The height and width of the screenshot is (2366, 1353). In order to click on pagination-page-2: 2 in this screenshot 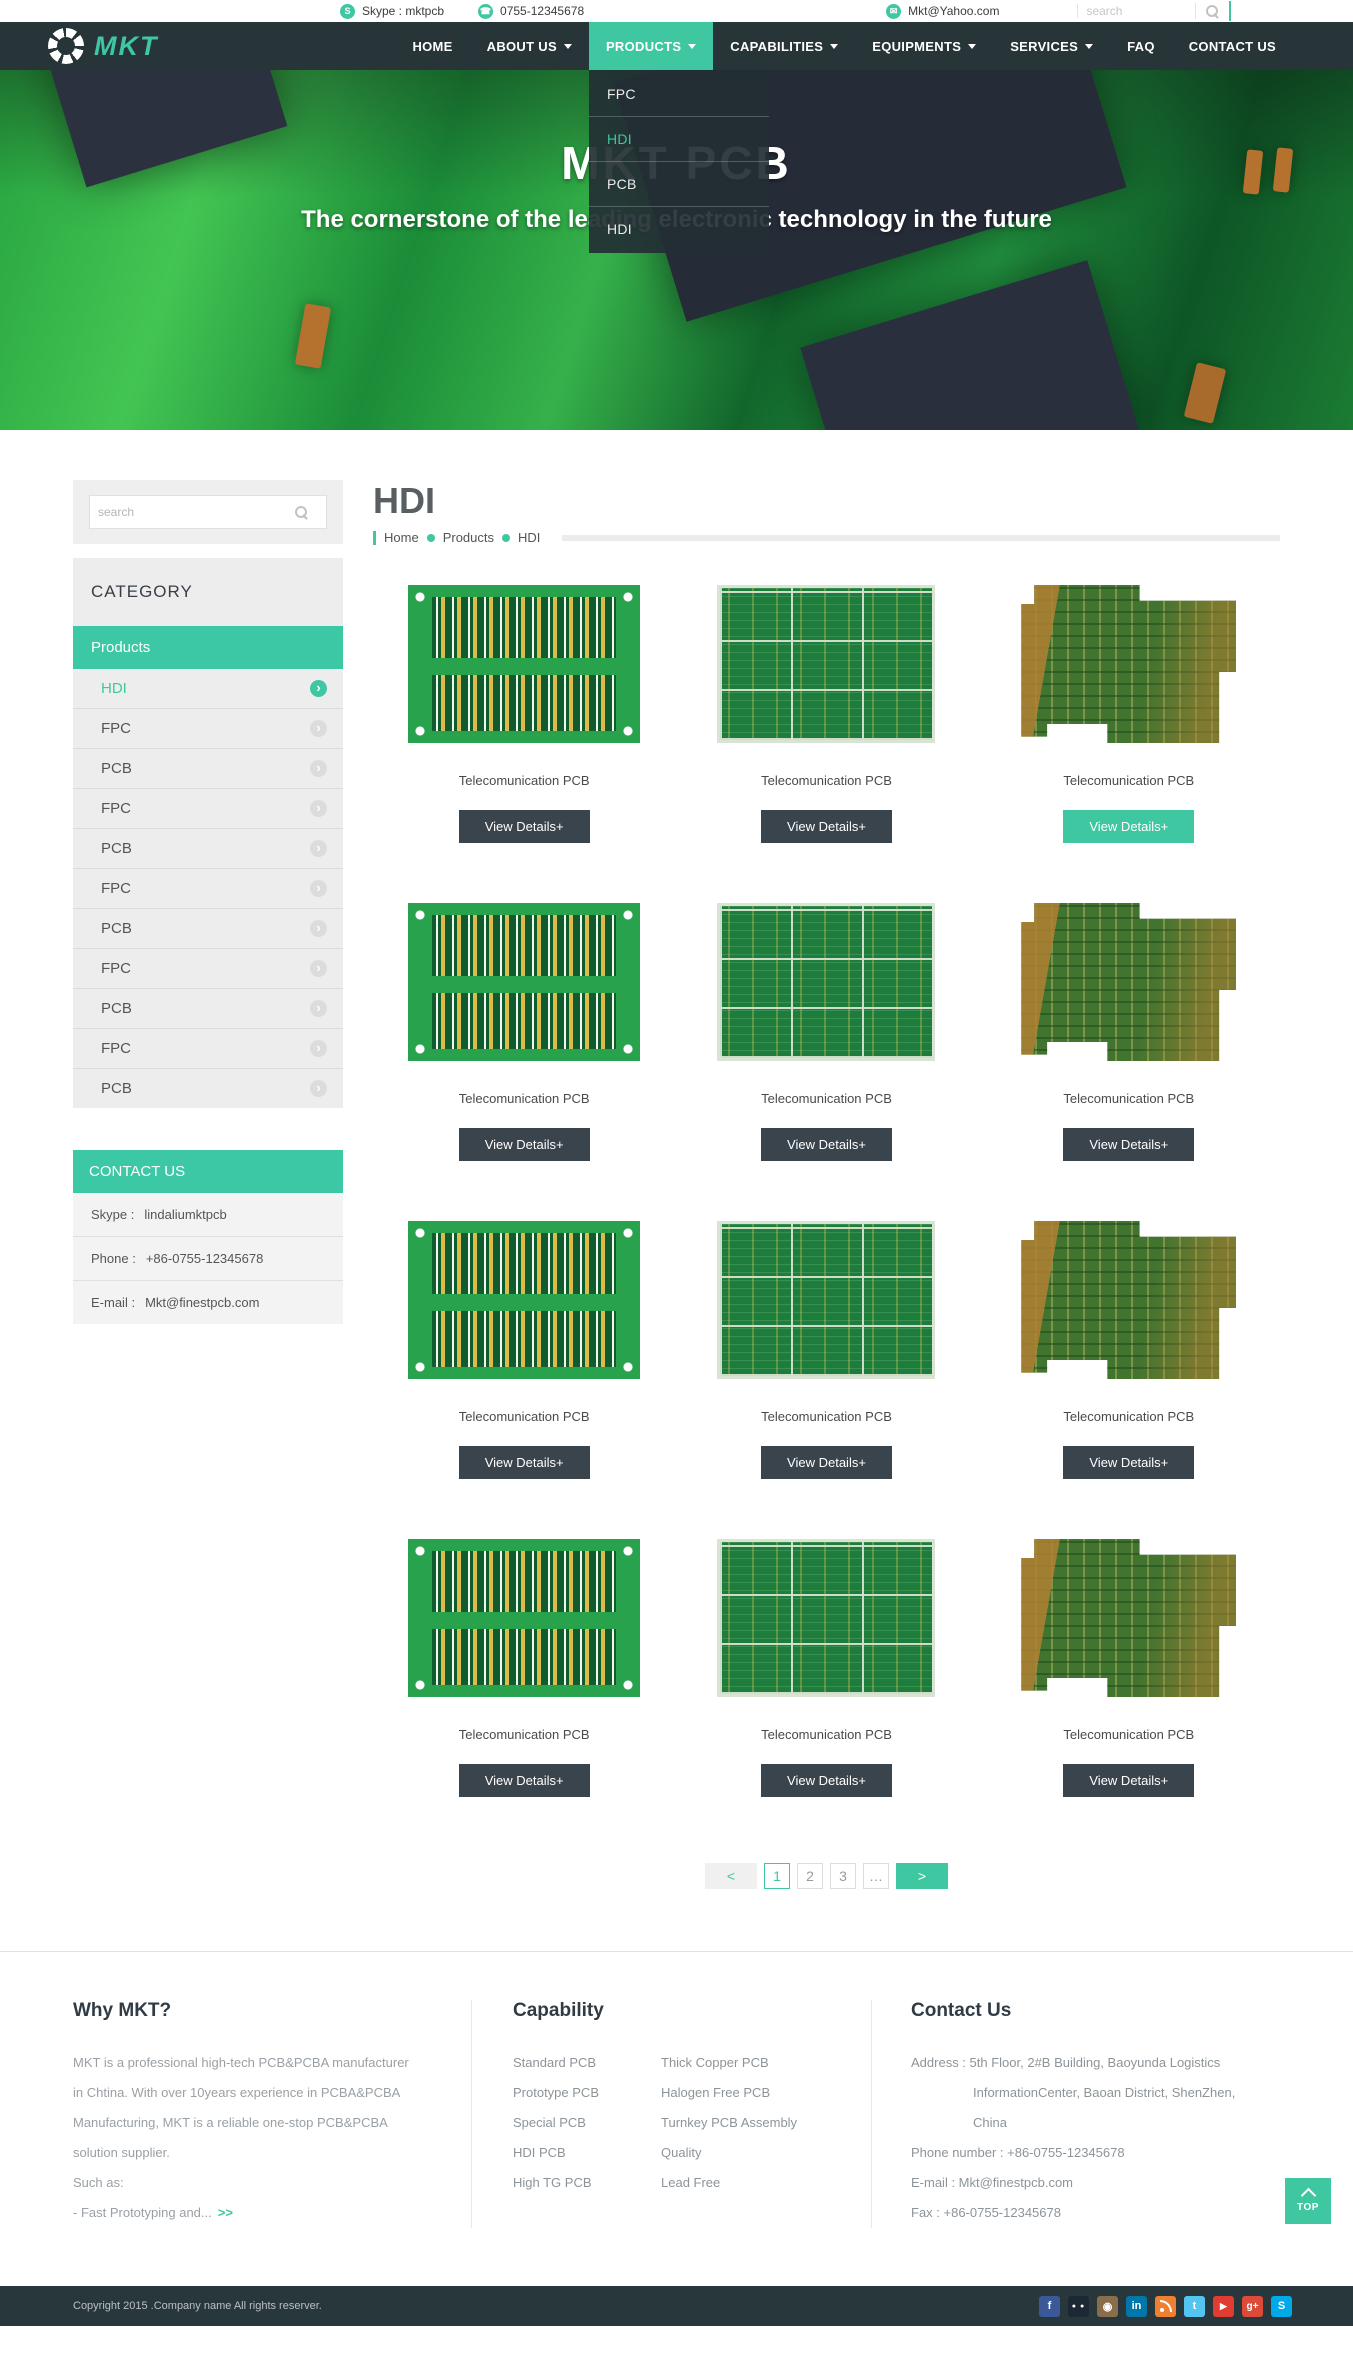, I will do `click(810, 1876)`.